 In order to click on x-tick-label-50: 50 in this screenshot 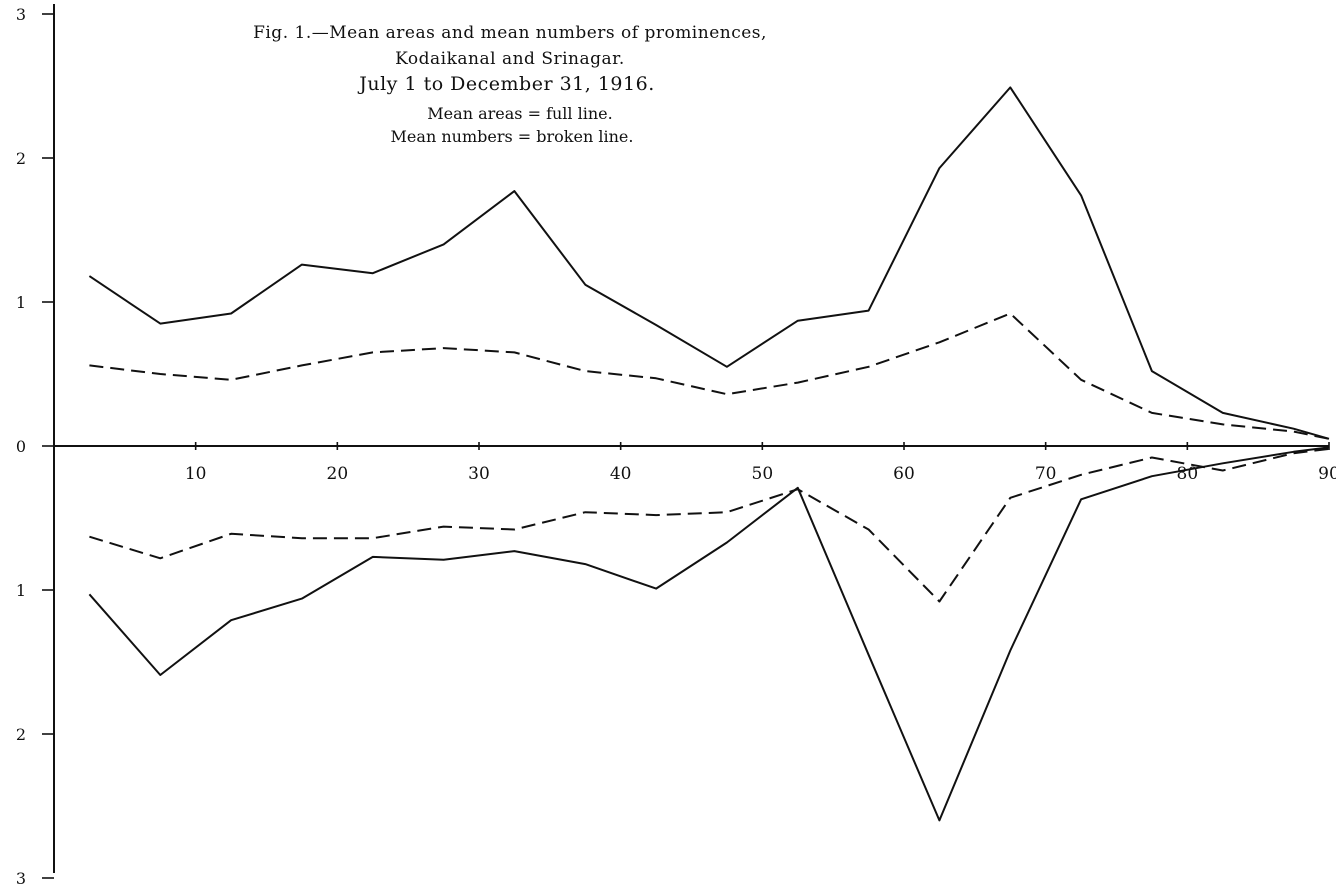, I will do `click(763, 474)`.